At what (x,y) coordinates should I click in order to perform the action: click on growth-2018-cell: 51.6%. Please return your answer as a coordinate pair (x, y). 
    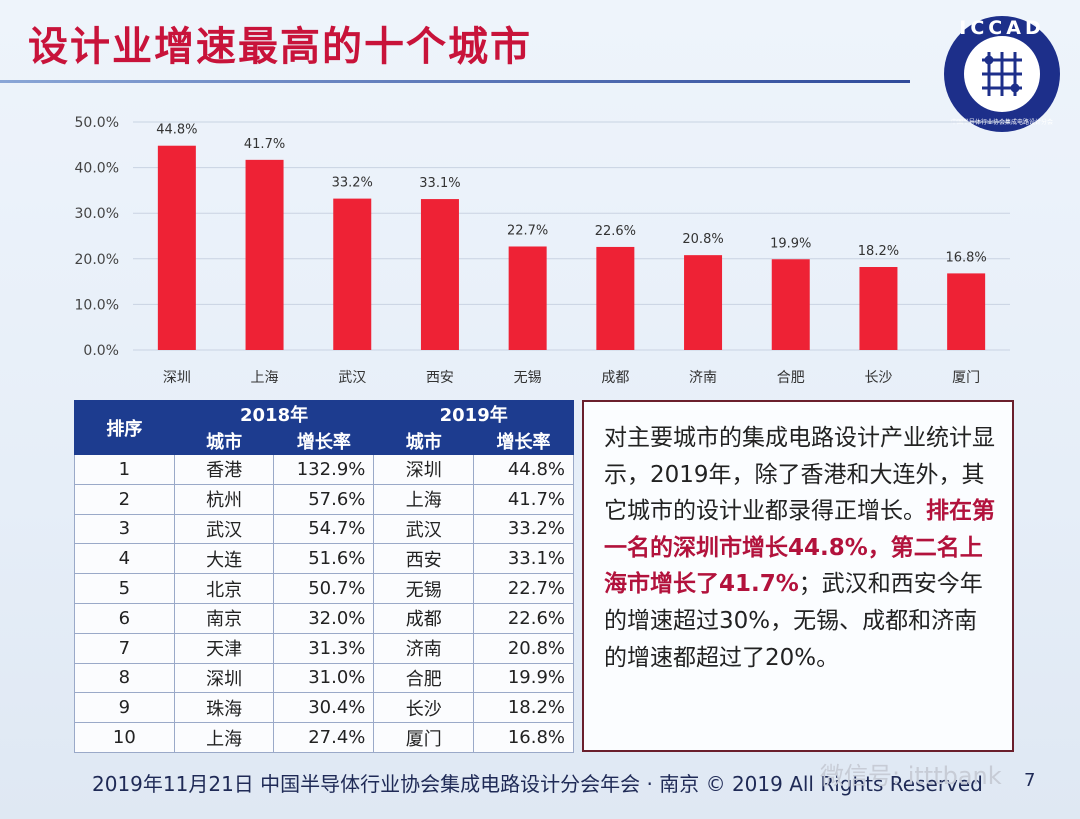
    Looking at the image, I should click on (324, 559).